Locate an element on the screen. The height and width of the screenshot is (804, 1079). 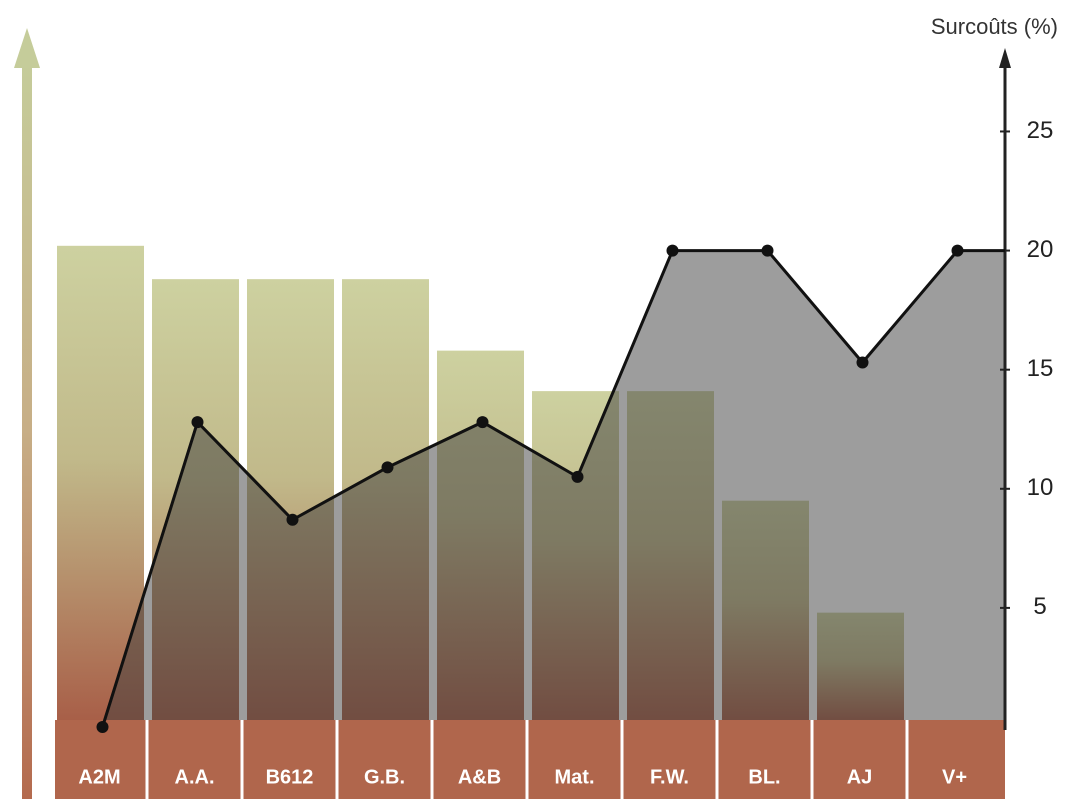
y-tick-label: 25 is located at coordinates (1040, 130).